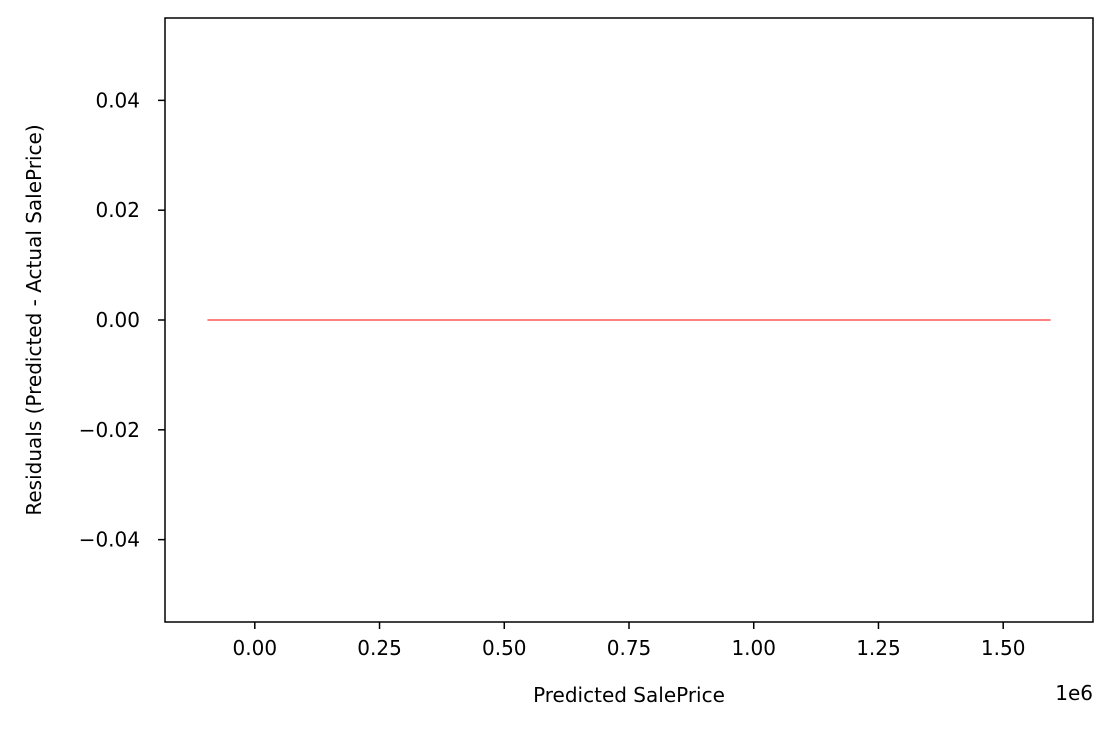  Describe the element at coordinates (504, 648) in the screenshot. I see `x-tick-label: 0.50` at that location.